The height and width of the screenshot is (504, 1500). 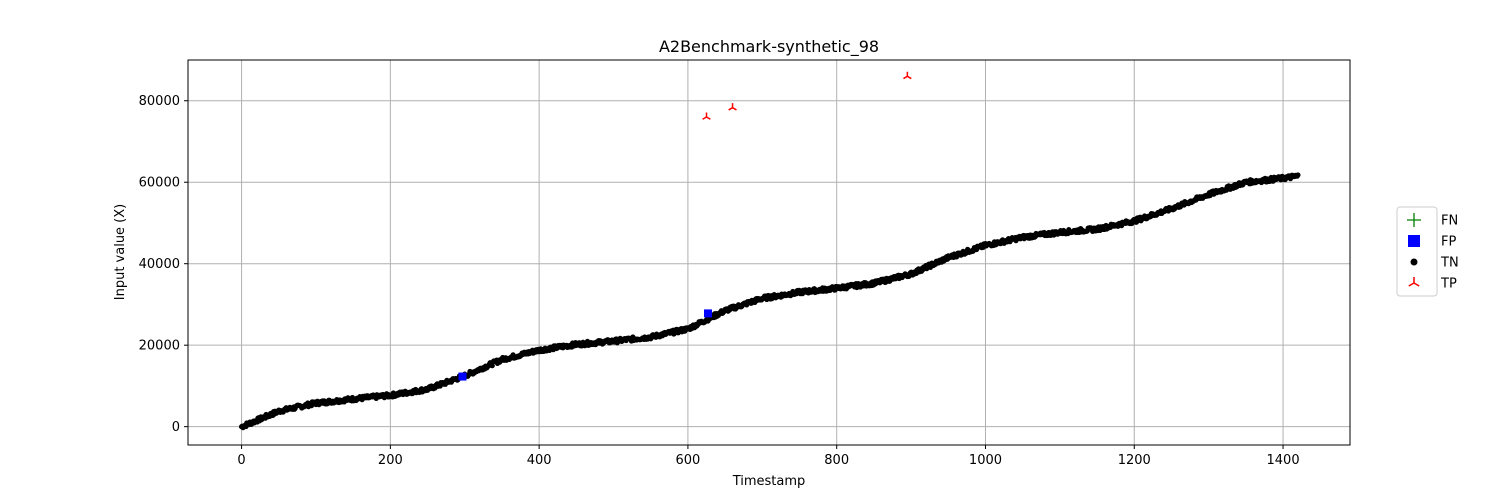 I want to click on x-tick-label: 600, so click(x=687, y=460).